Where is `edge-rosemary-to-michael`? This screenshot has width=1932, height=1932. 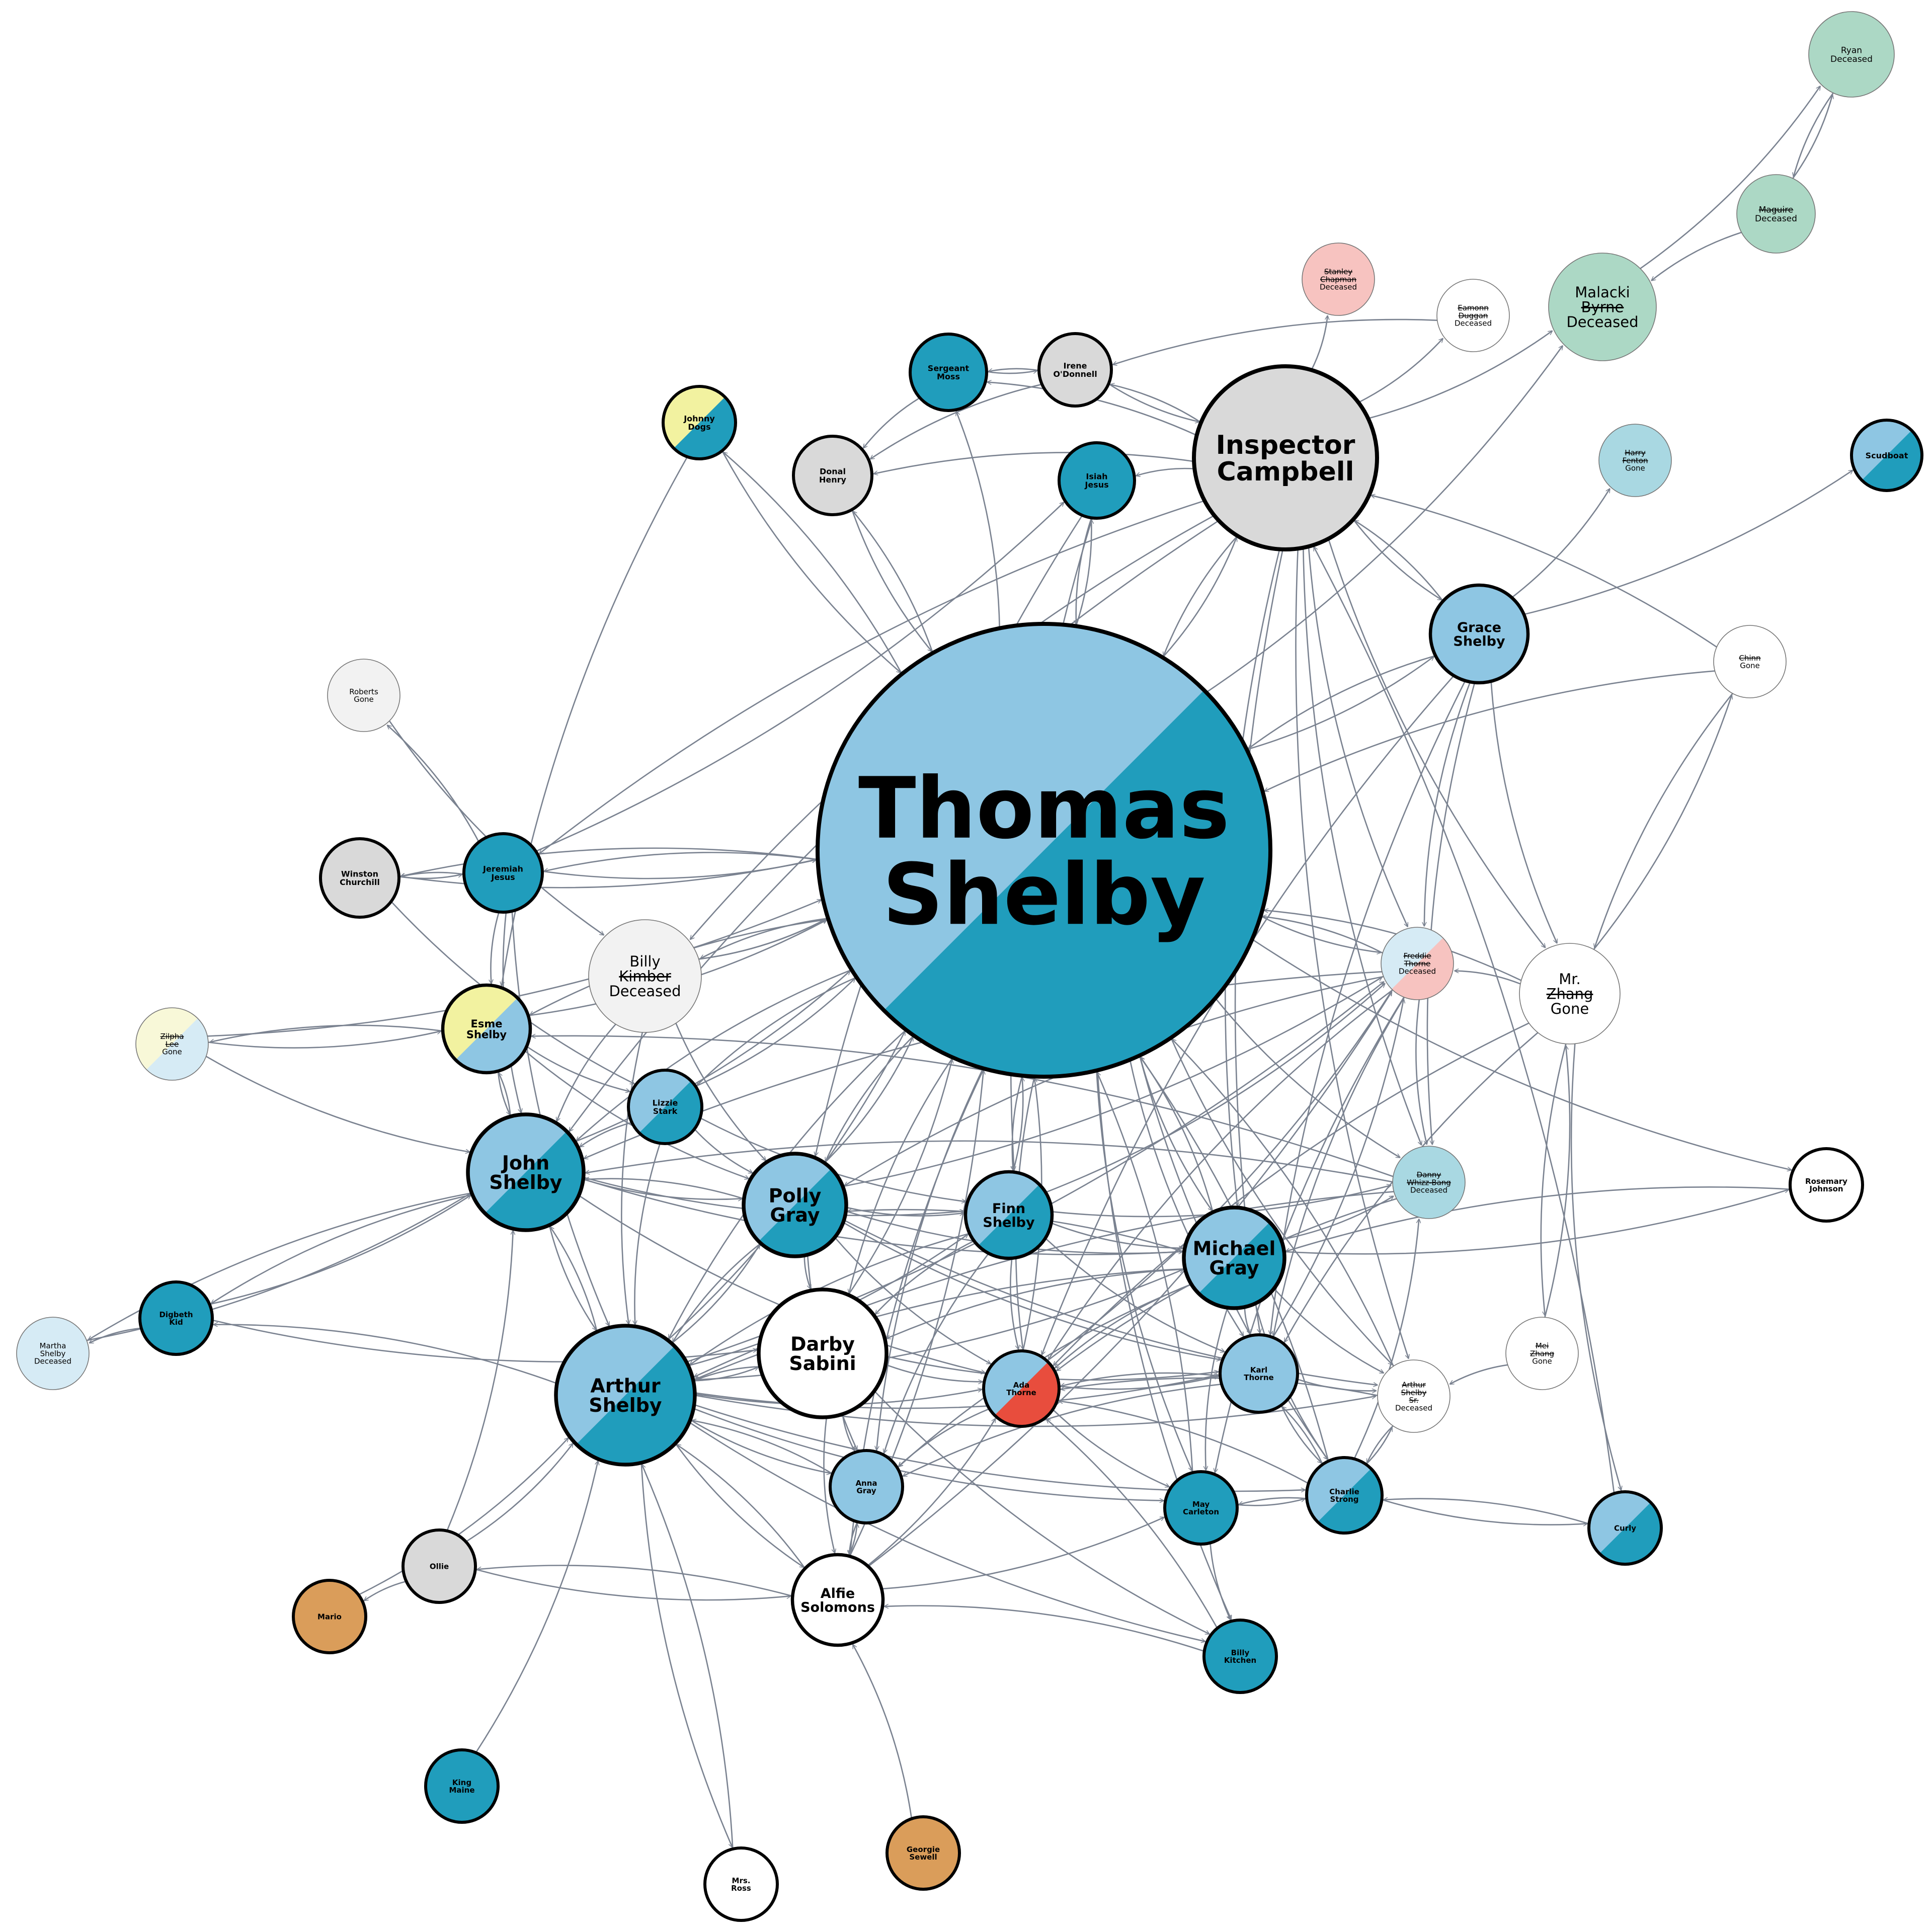 edge-rosemary-to-michael is located at coordinates (1538, 1218).